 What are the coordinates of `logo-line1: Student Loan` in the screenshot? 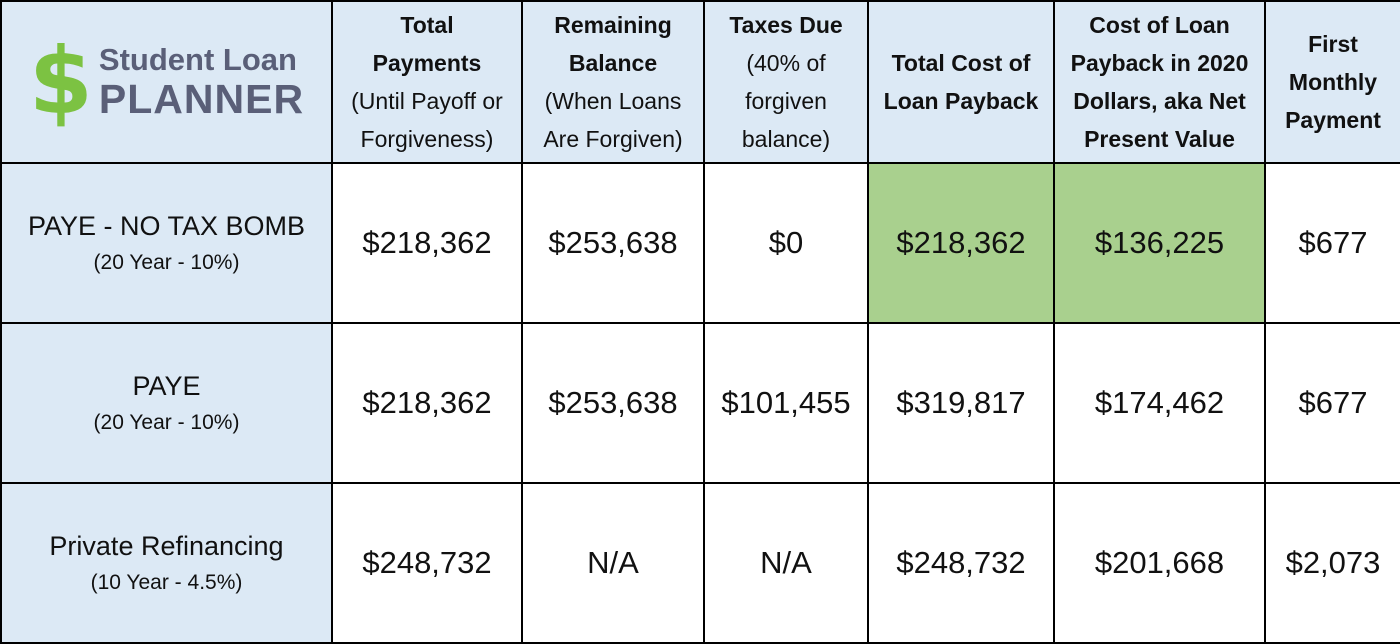 It's located at (197, 59).